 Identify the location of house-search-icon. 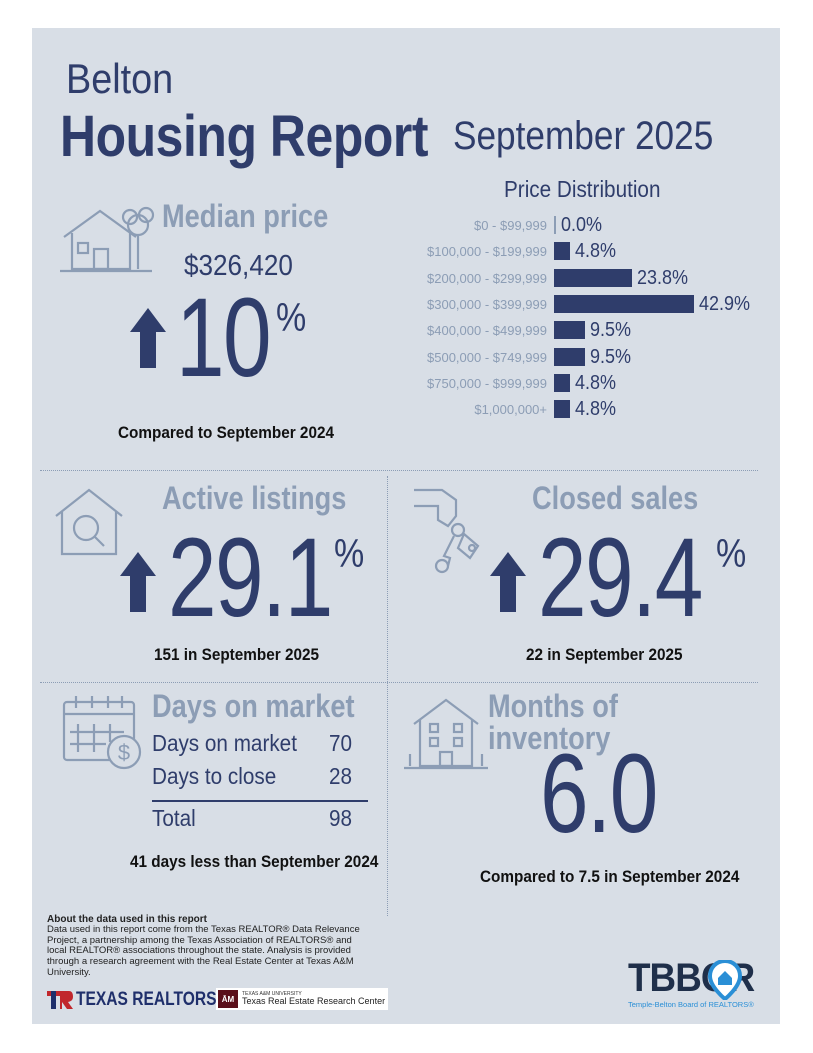
(89, 522).